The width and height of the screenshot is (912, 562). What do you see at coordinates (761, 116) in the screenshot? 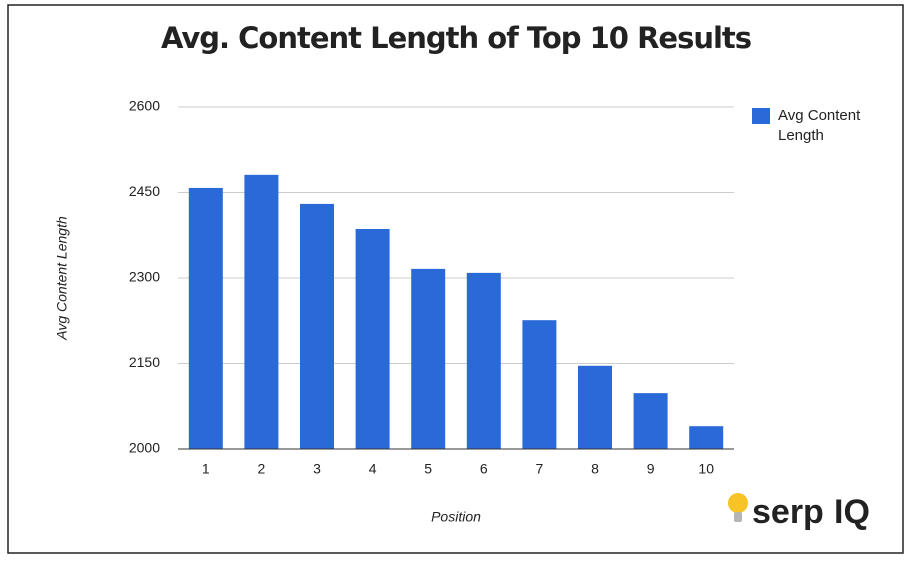
I see `legend-swatch` at bounding box center [761, 116].